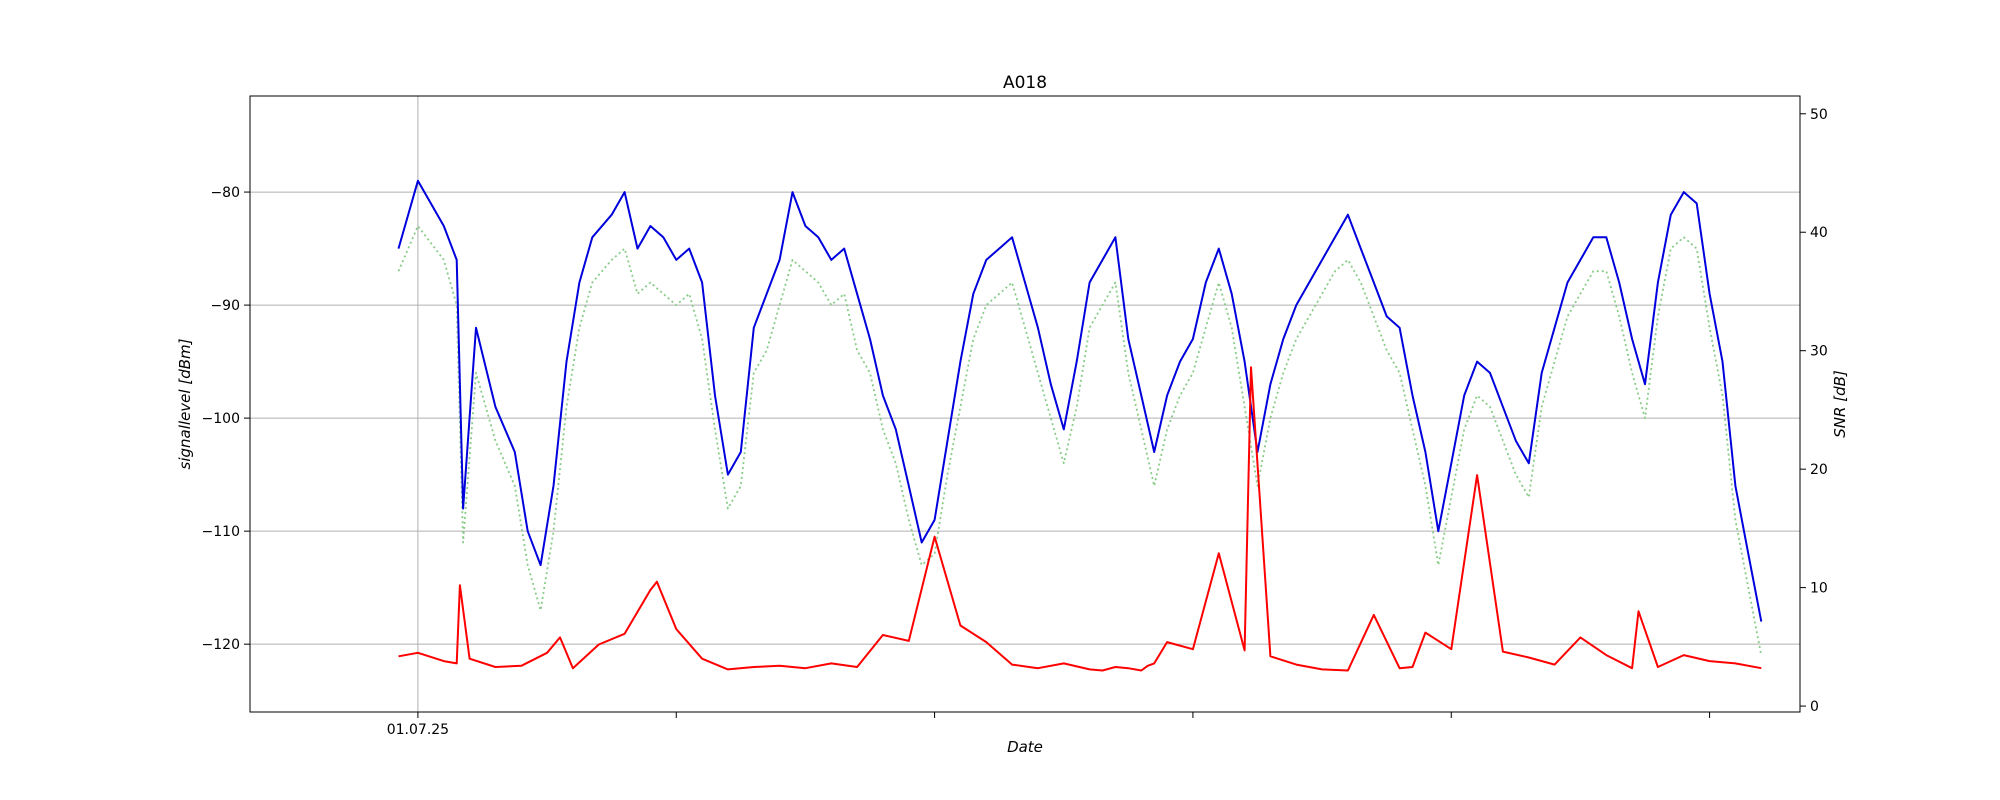 The width and height of the screenshot is (2000, 800). What do you see at coordinates (221, 532) in the screenshot?
I see `y-tick-label-left: −110` at bounding box center [221, 532].